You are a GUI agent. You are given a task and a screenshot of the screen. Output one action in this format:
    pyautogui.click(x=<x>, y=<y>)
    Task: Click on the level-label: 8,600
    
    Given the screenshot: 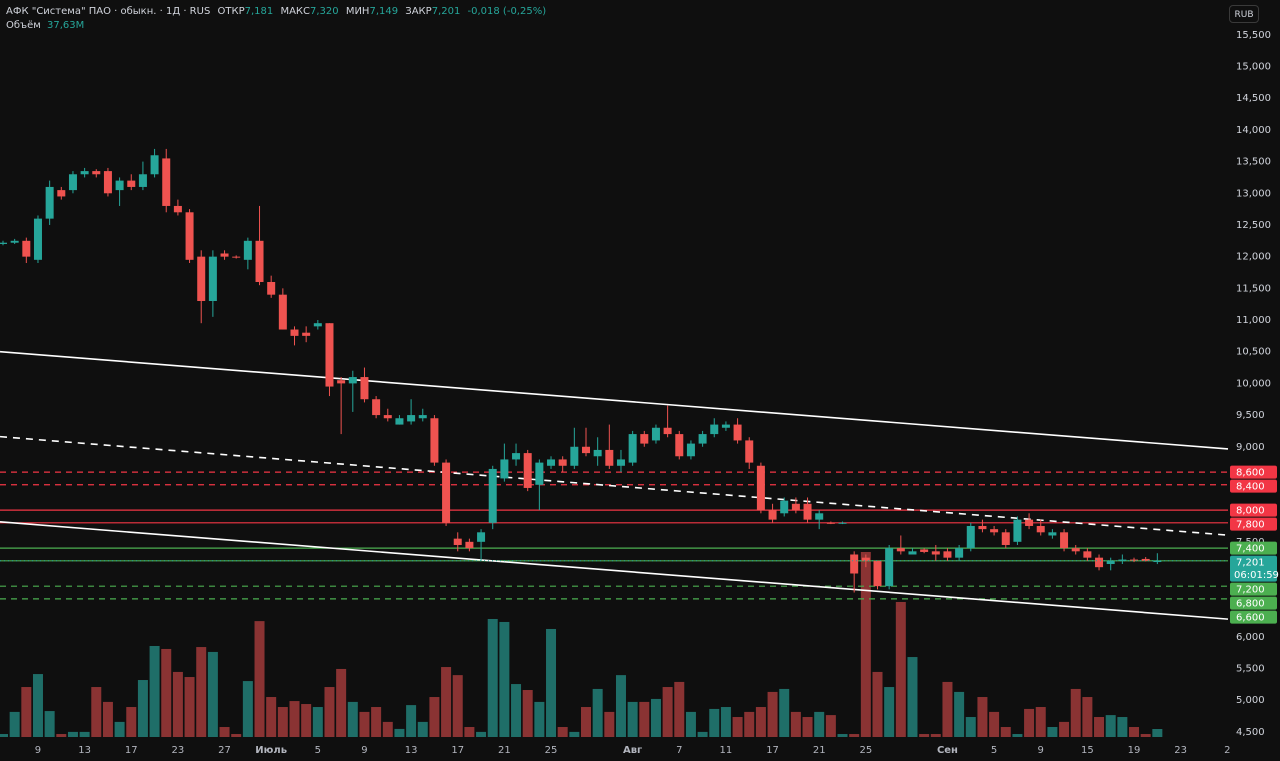 What is the action you would take?
    pyautogui.click(x=1250, y=472)
    